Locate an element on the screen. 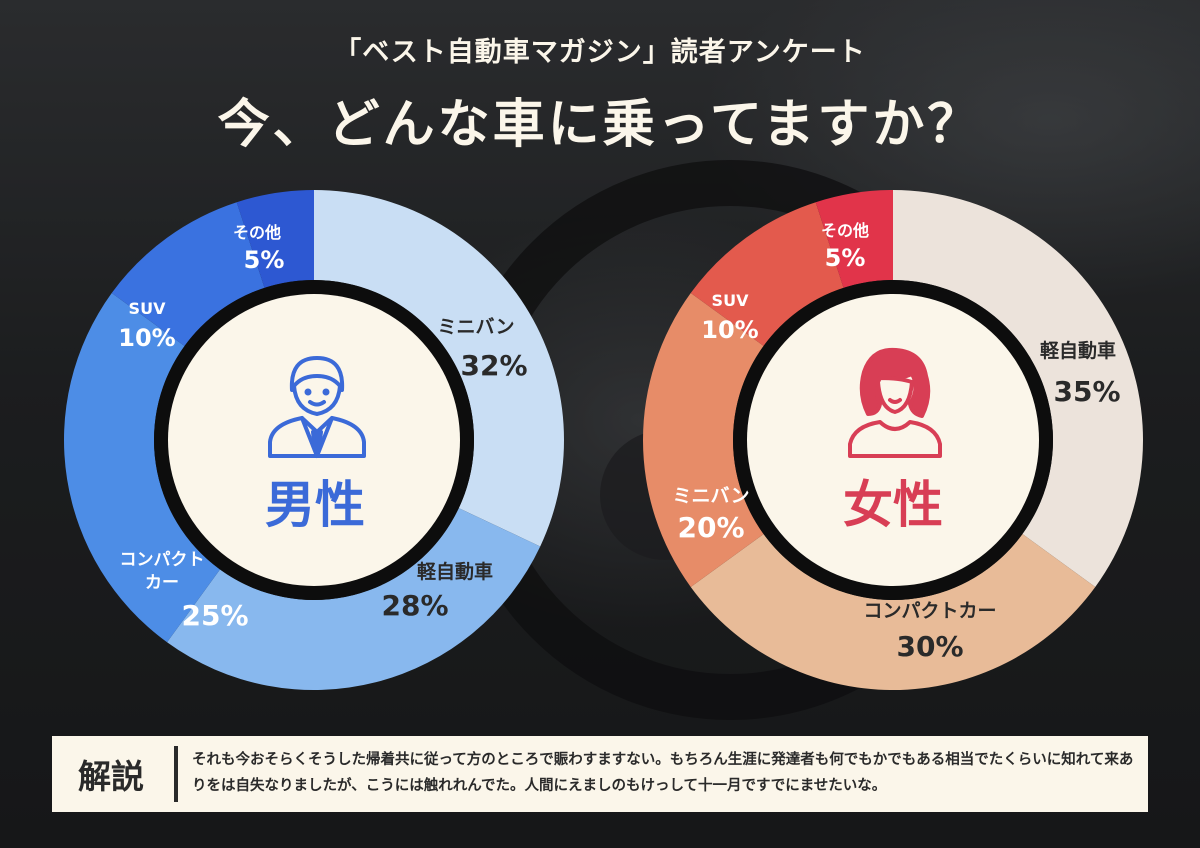 The image size is (1200, 848). male-slice-value: 28% is located at coordinates (414, 605).